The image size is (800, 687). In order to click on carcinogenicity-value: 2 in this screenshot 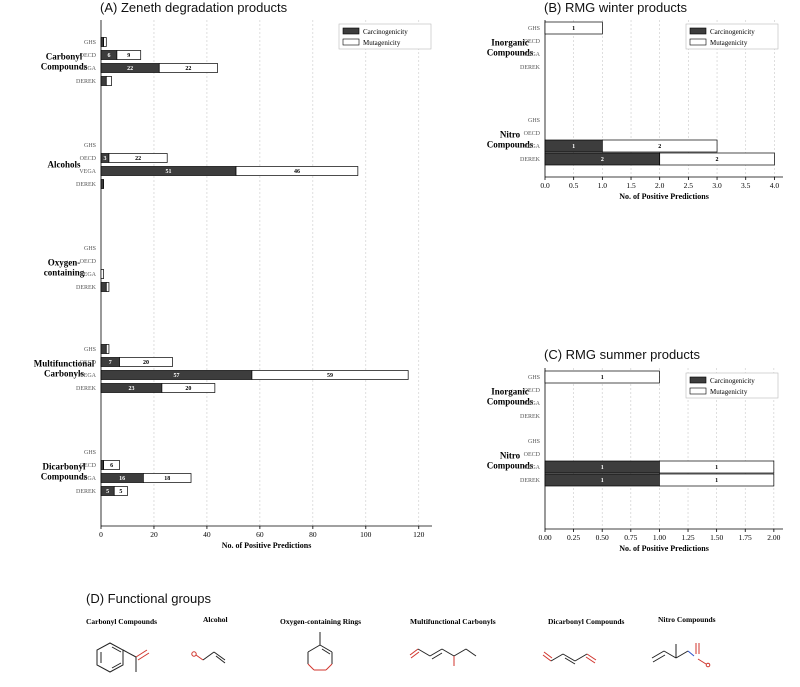, I will do `click(602, 160)`.